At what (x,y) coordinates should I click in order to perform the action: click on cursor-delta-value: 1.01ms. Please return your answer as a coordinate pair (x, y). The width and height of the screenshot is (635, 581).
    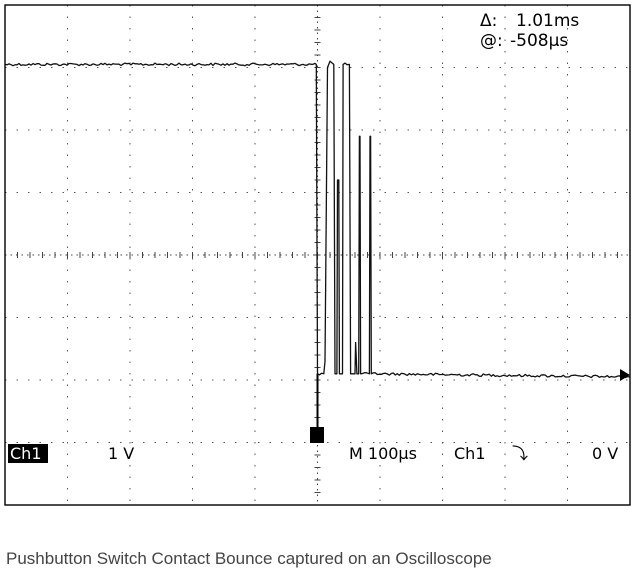
    Looking at the image, I should click on (547, 21).